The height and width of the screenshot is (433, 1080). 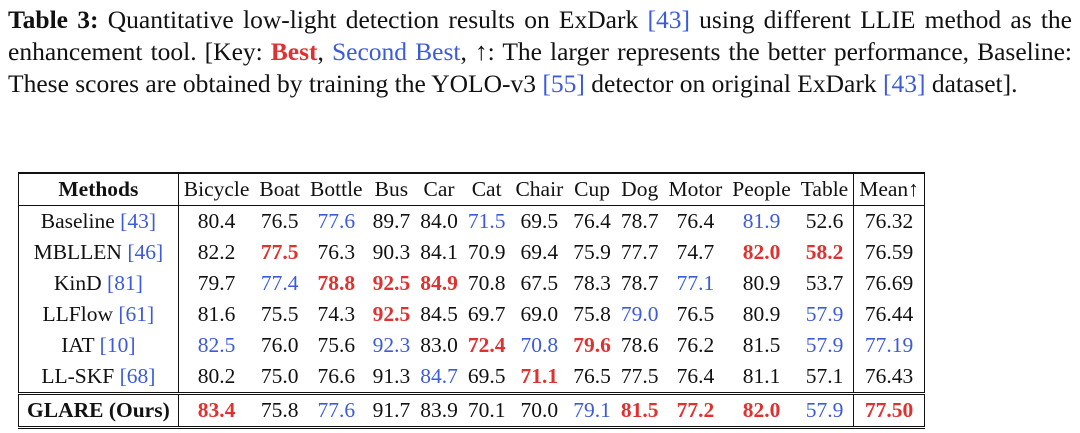 What do you see at coordinates (324, 51) in the screenshot?
I see `caption-text: ,` at bounding box center [324, 51].